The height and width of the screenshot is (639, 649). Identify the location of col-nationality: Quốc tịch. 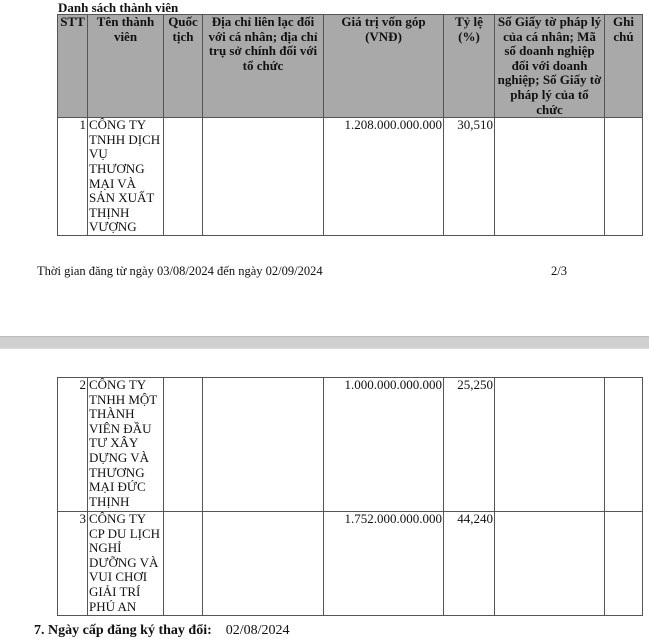
(183, 66).